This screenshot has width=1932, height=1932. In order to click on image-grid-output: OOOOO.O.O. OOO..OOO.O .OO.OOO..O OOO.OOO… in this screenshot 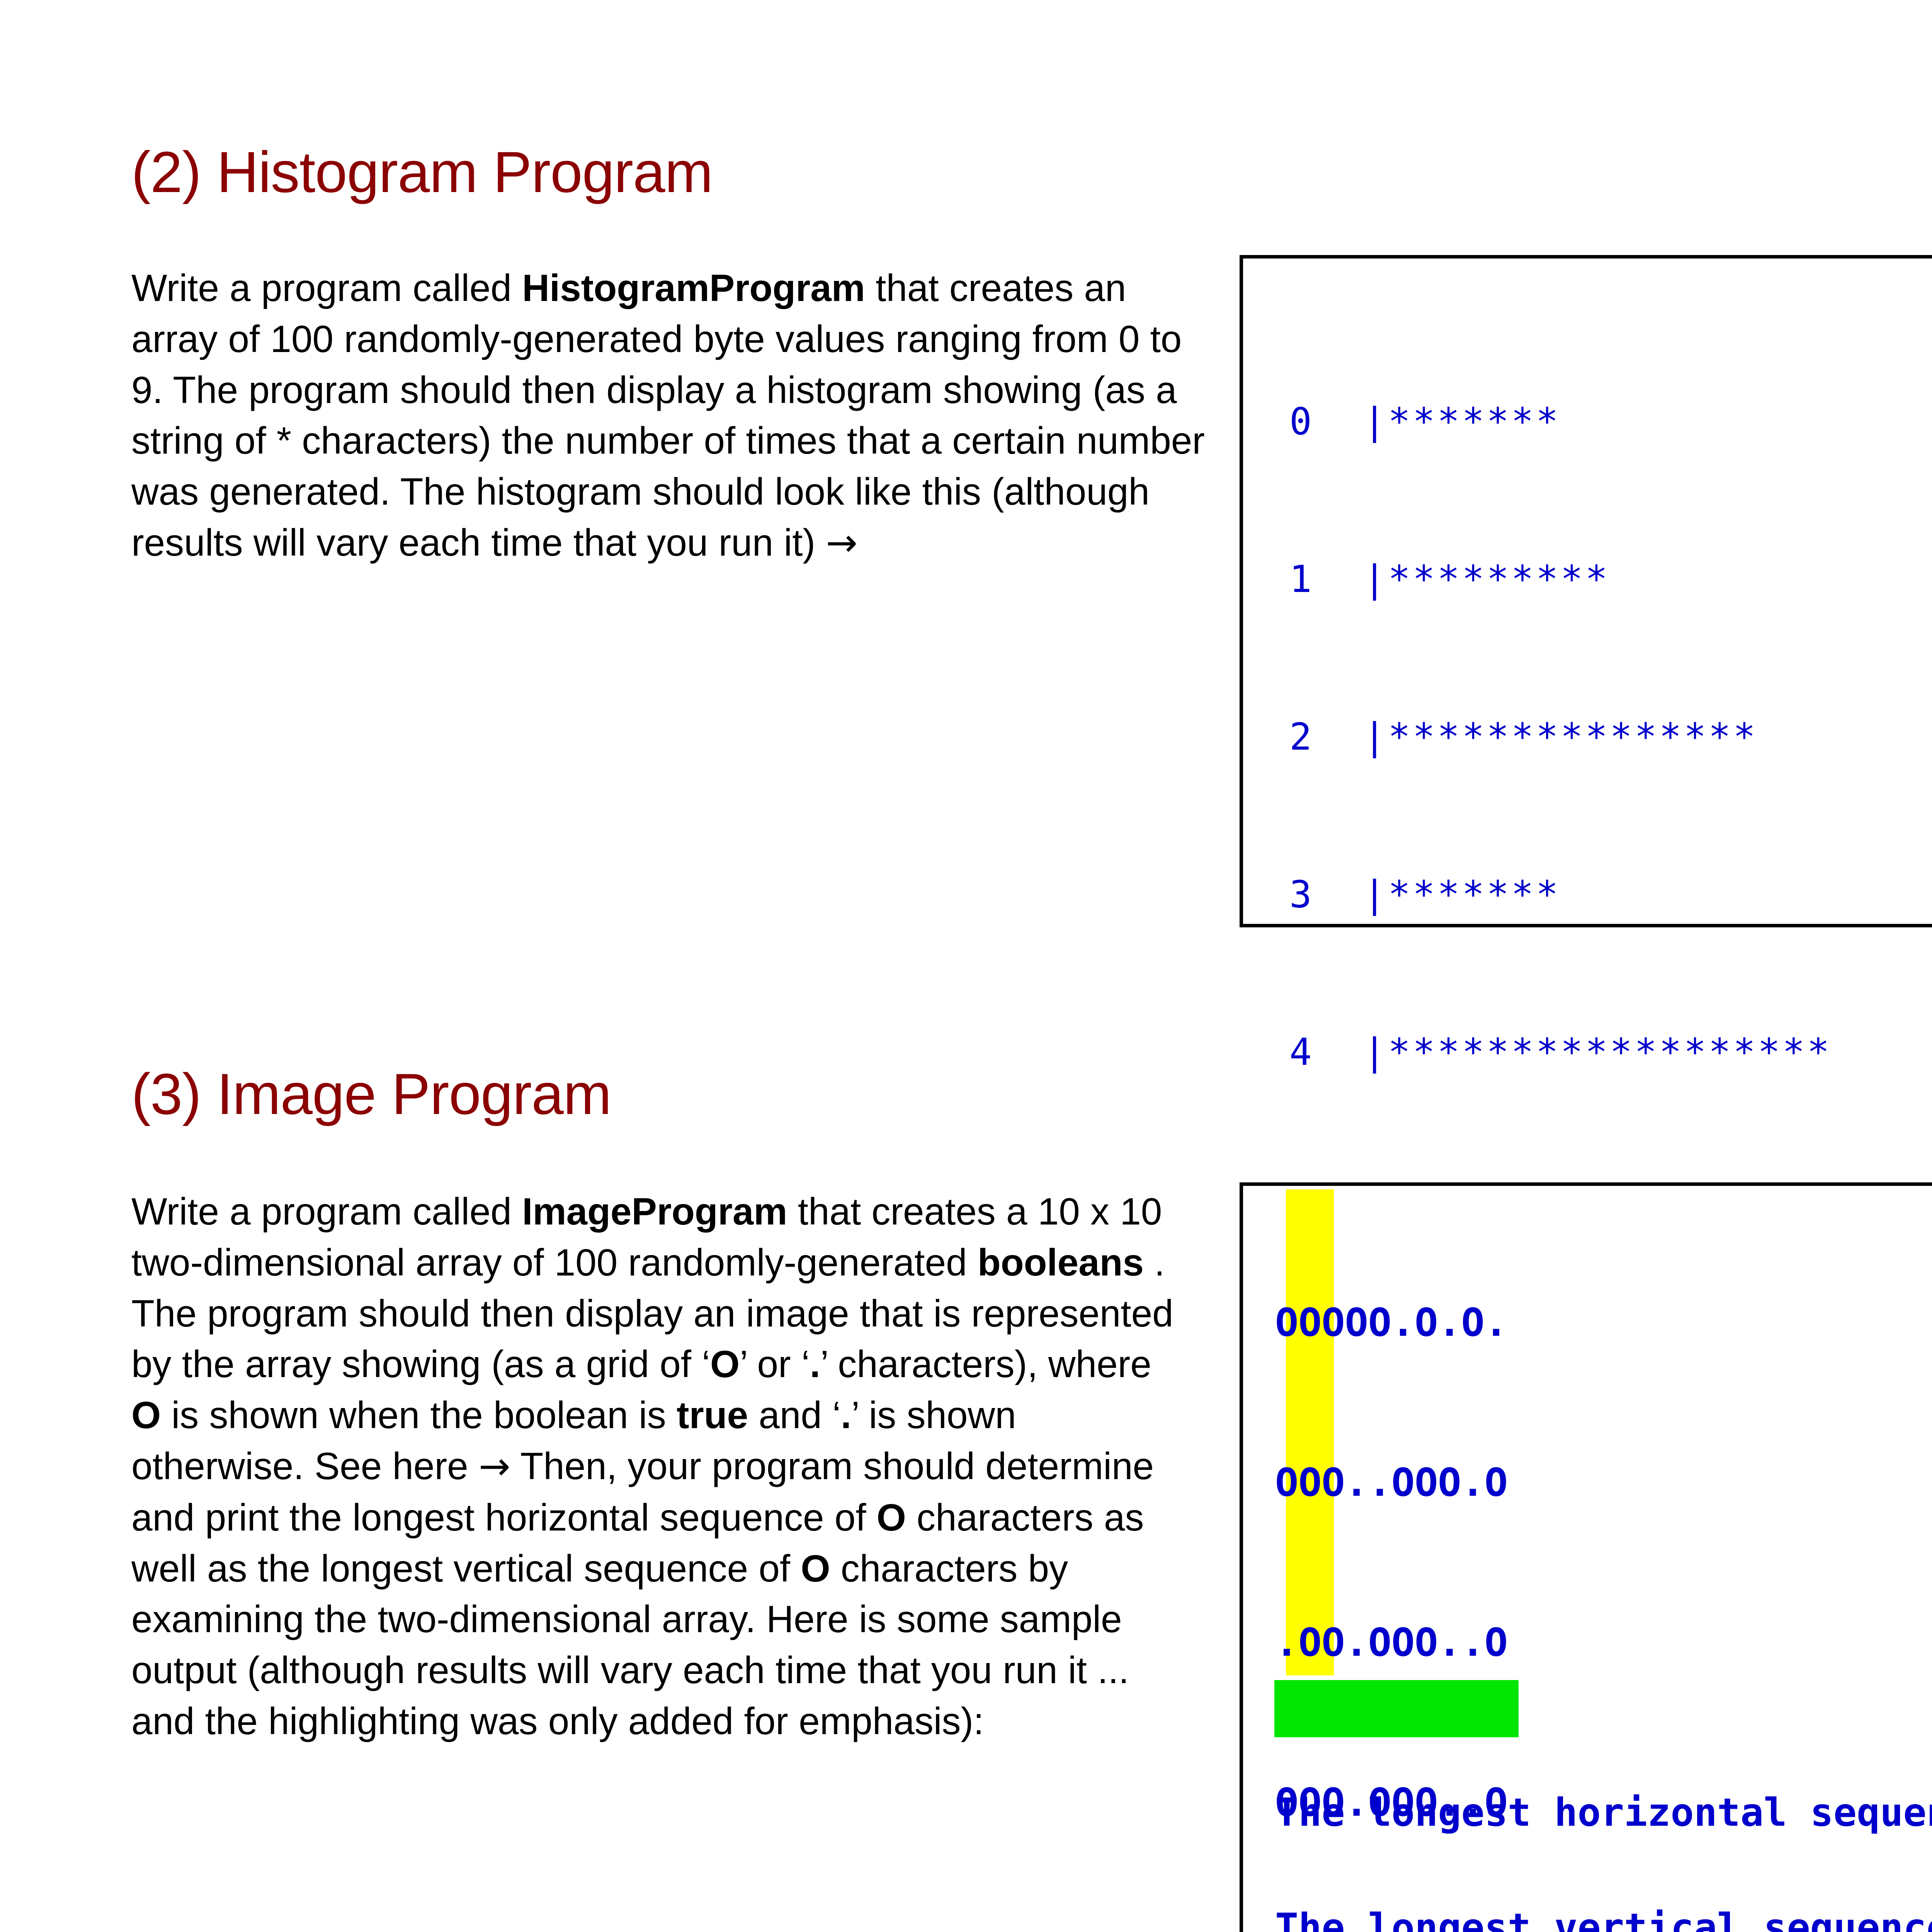, I will do `click(1391, 1561)`.